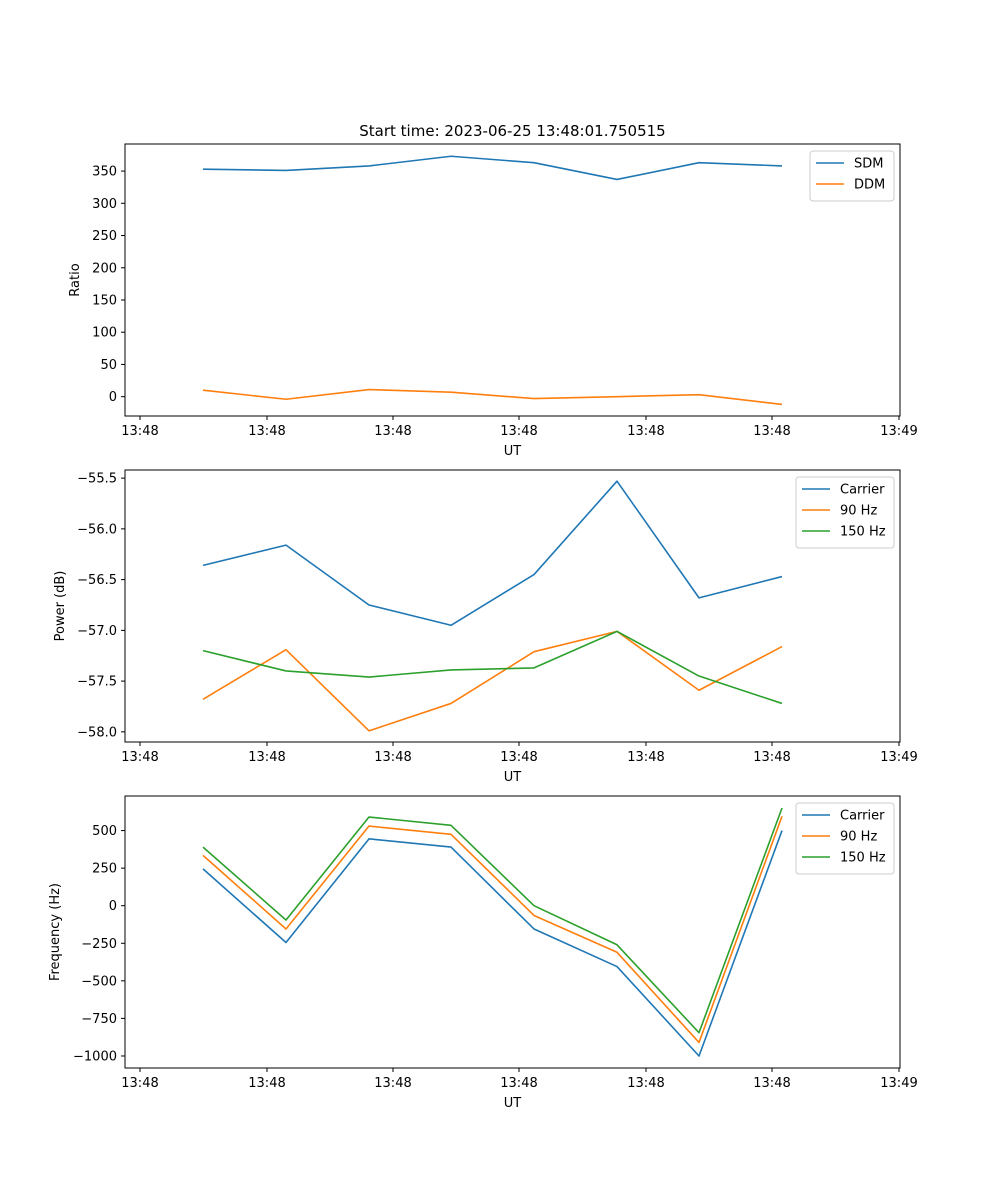  I want to click on y-tick-label: 200, so click(104, 268).